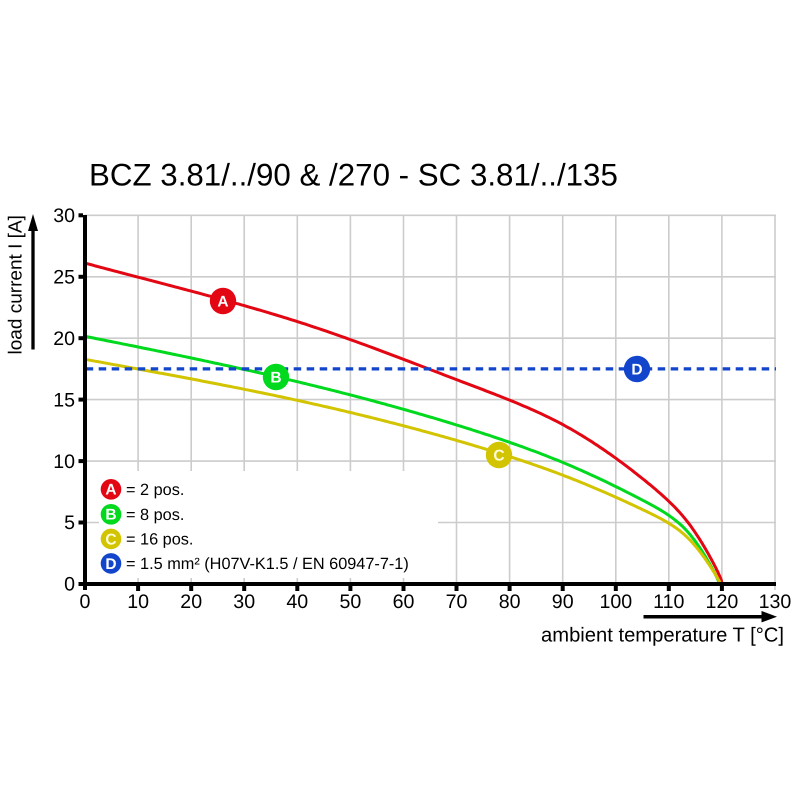 The image size is (800, 805). What do you see at coordinates (563, 602) in the screenshot?
I see `svg-text: 90` at bounding box center [563, 602].